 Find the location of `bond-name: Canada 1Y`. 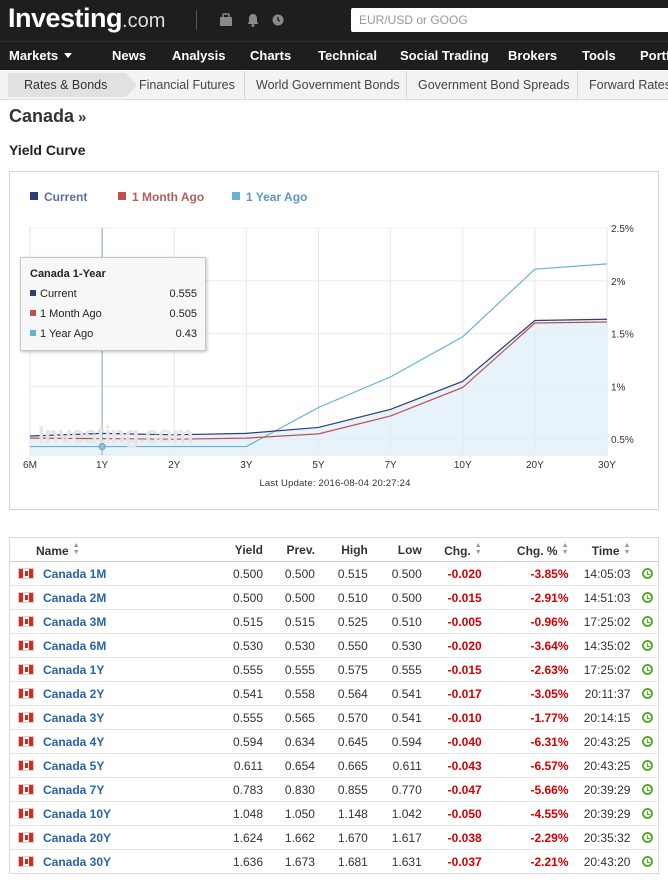

bond-name: Canada 1Y is located at coordinates (74, 669).